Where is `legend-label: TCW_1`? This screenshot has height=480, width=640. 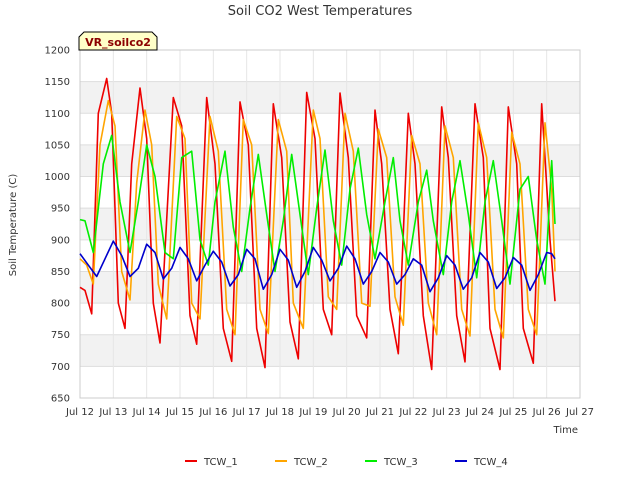 legend-label: TCW_1 is located at coordinates (220, 462).